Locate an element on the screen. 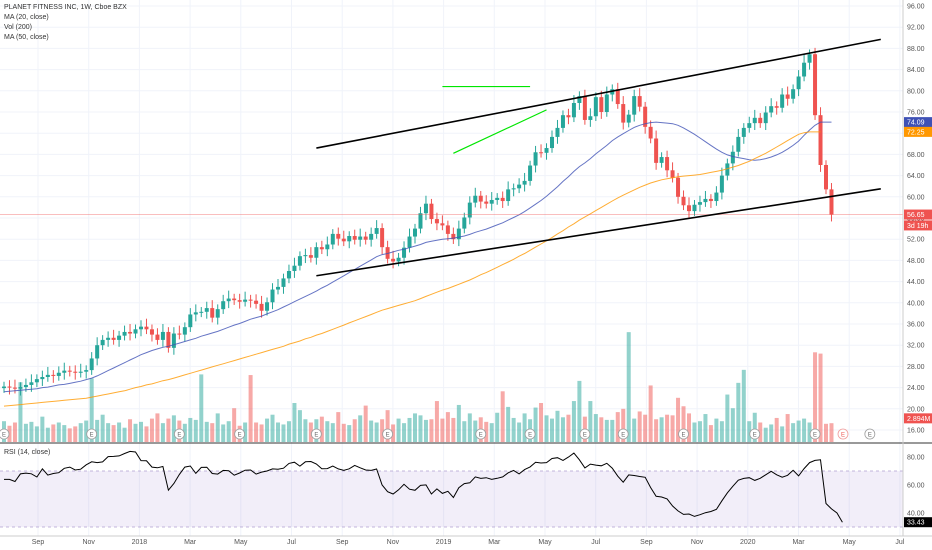 Image resolution: width=932 pixels, height=550 pixels. time-tick-label: 2020 is located at coordinates (748, 542).